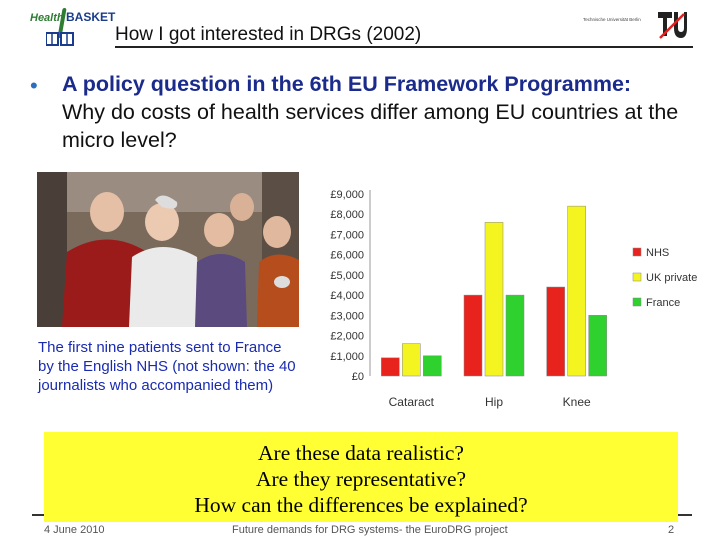 This screenshot has width=720, height=540. Describe the element at coordinates (404, 47) in the screenshot. I see `header-divider` at that location.